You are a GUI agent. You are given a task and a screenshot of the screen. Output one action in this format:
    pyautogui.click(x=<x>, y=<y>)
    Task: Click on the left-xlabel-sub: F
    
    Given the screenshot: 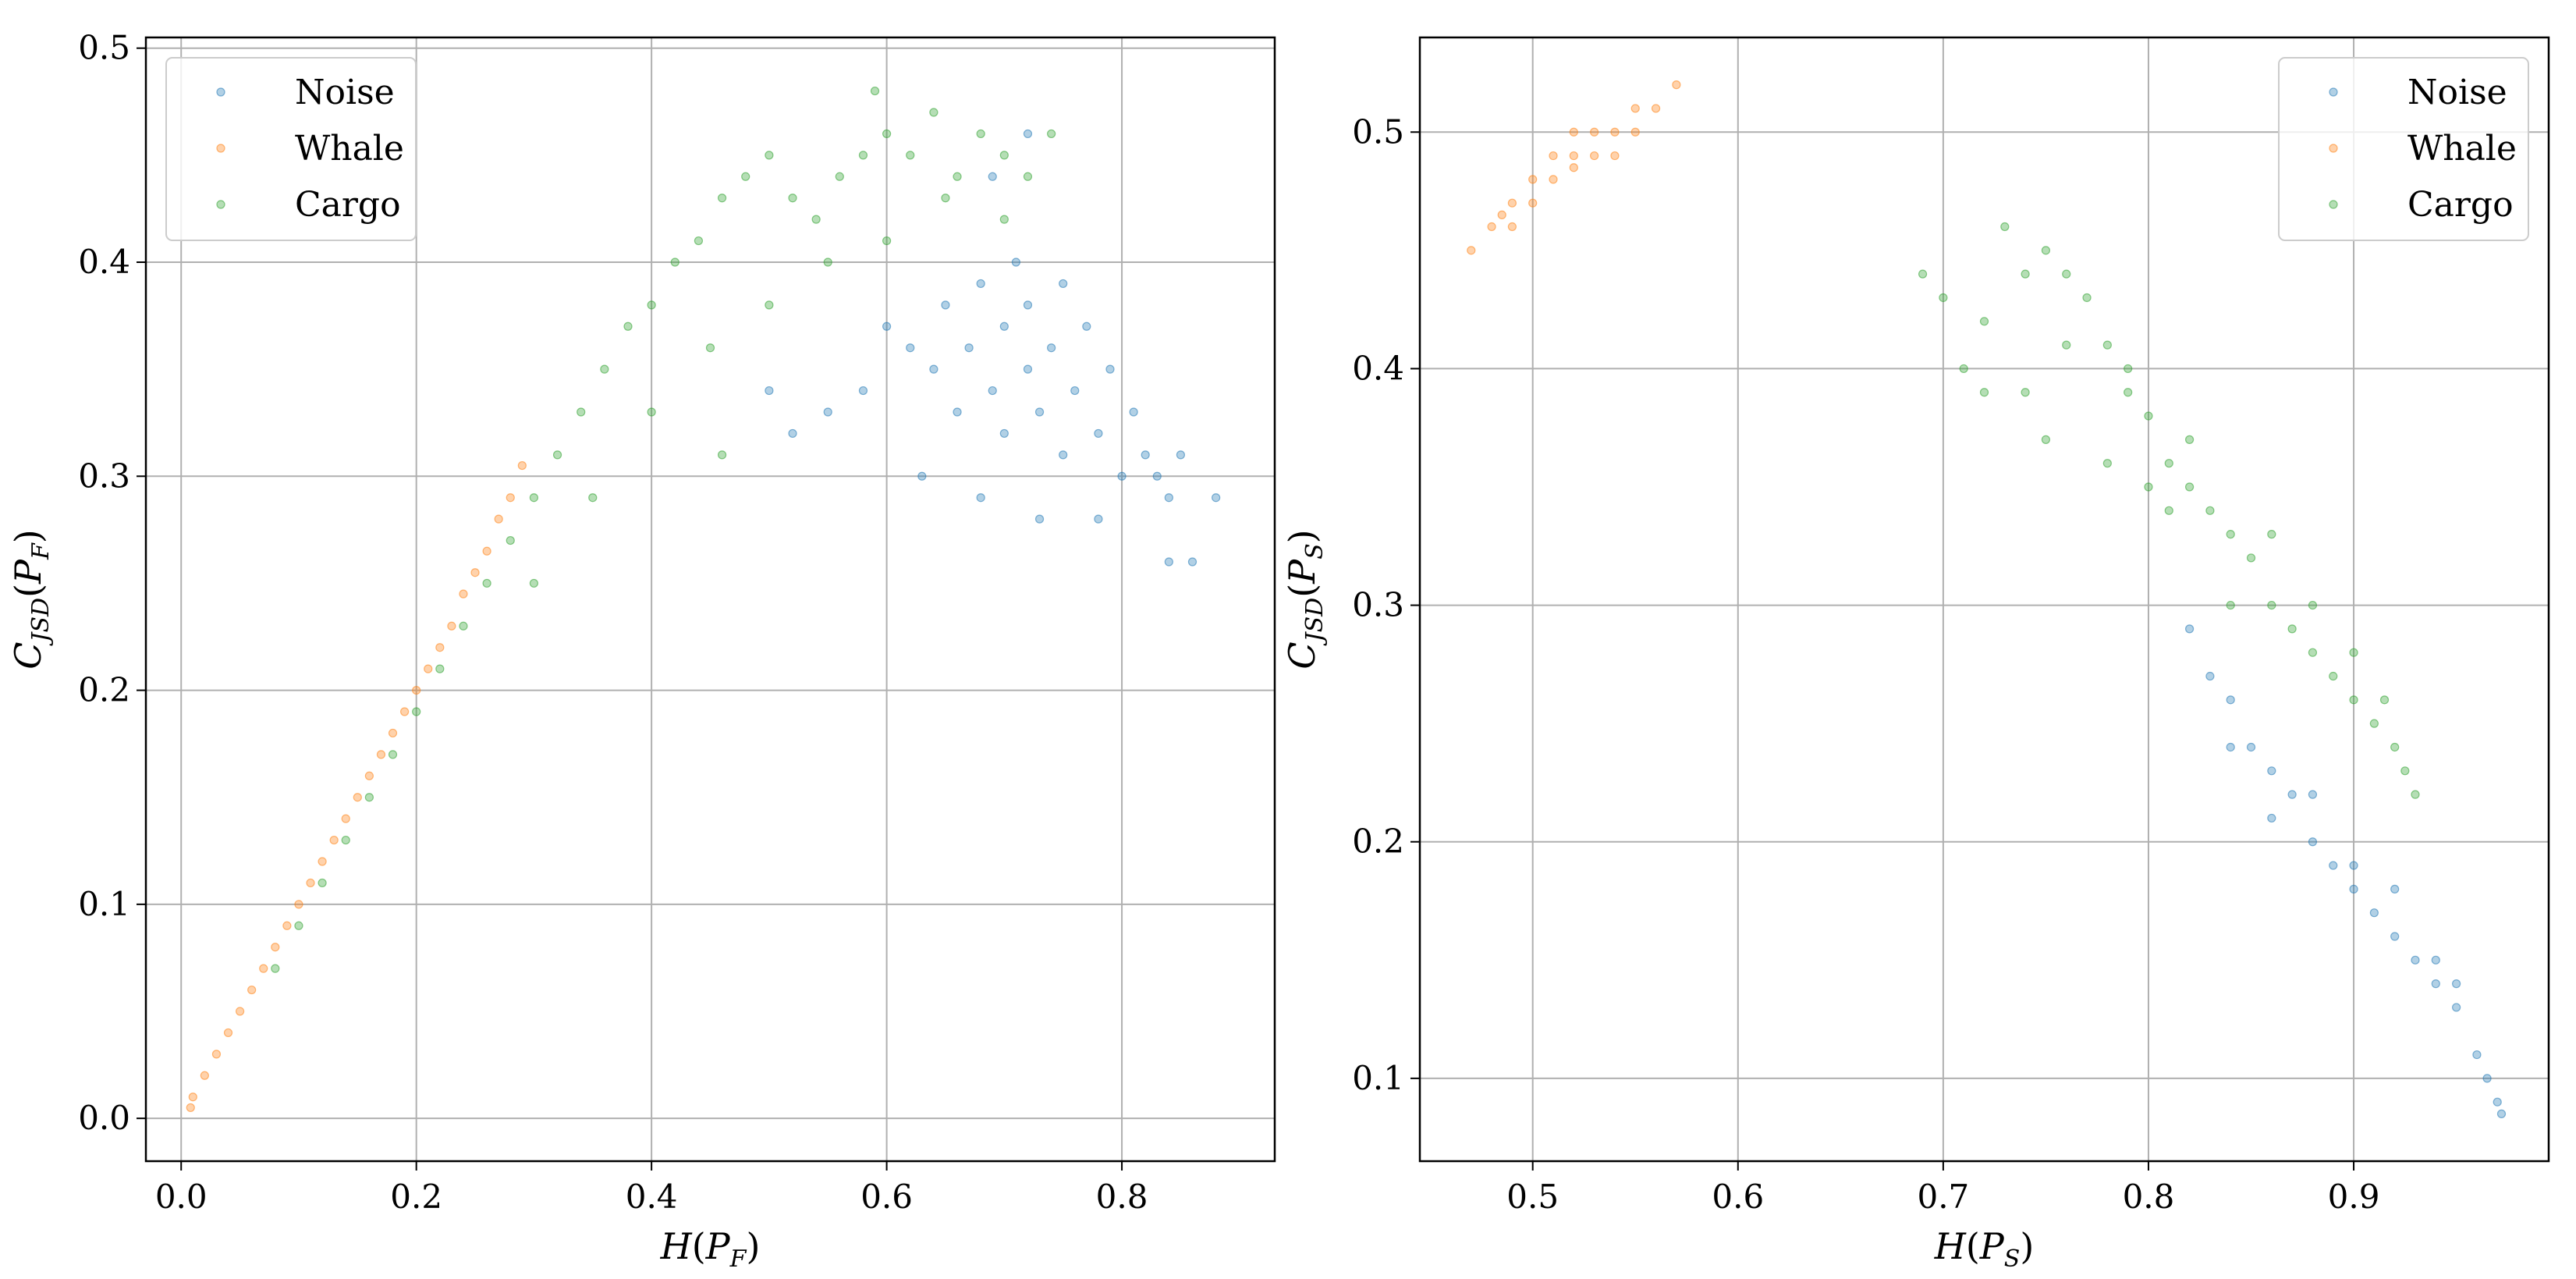 What is the action you would take?
    pyautogui.click(x=738, y=1259)
    